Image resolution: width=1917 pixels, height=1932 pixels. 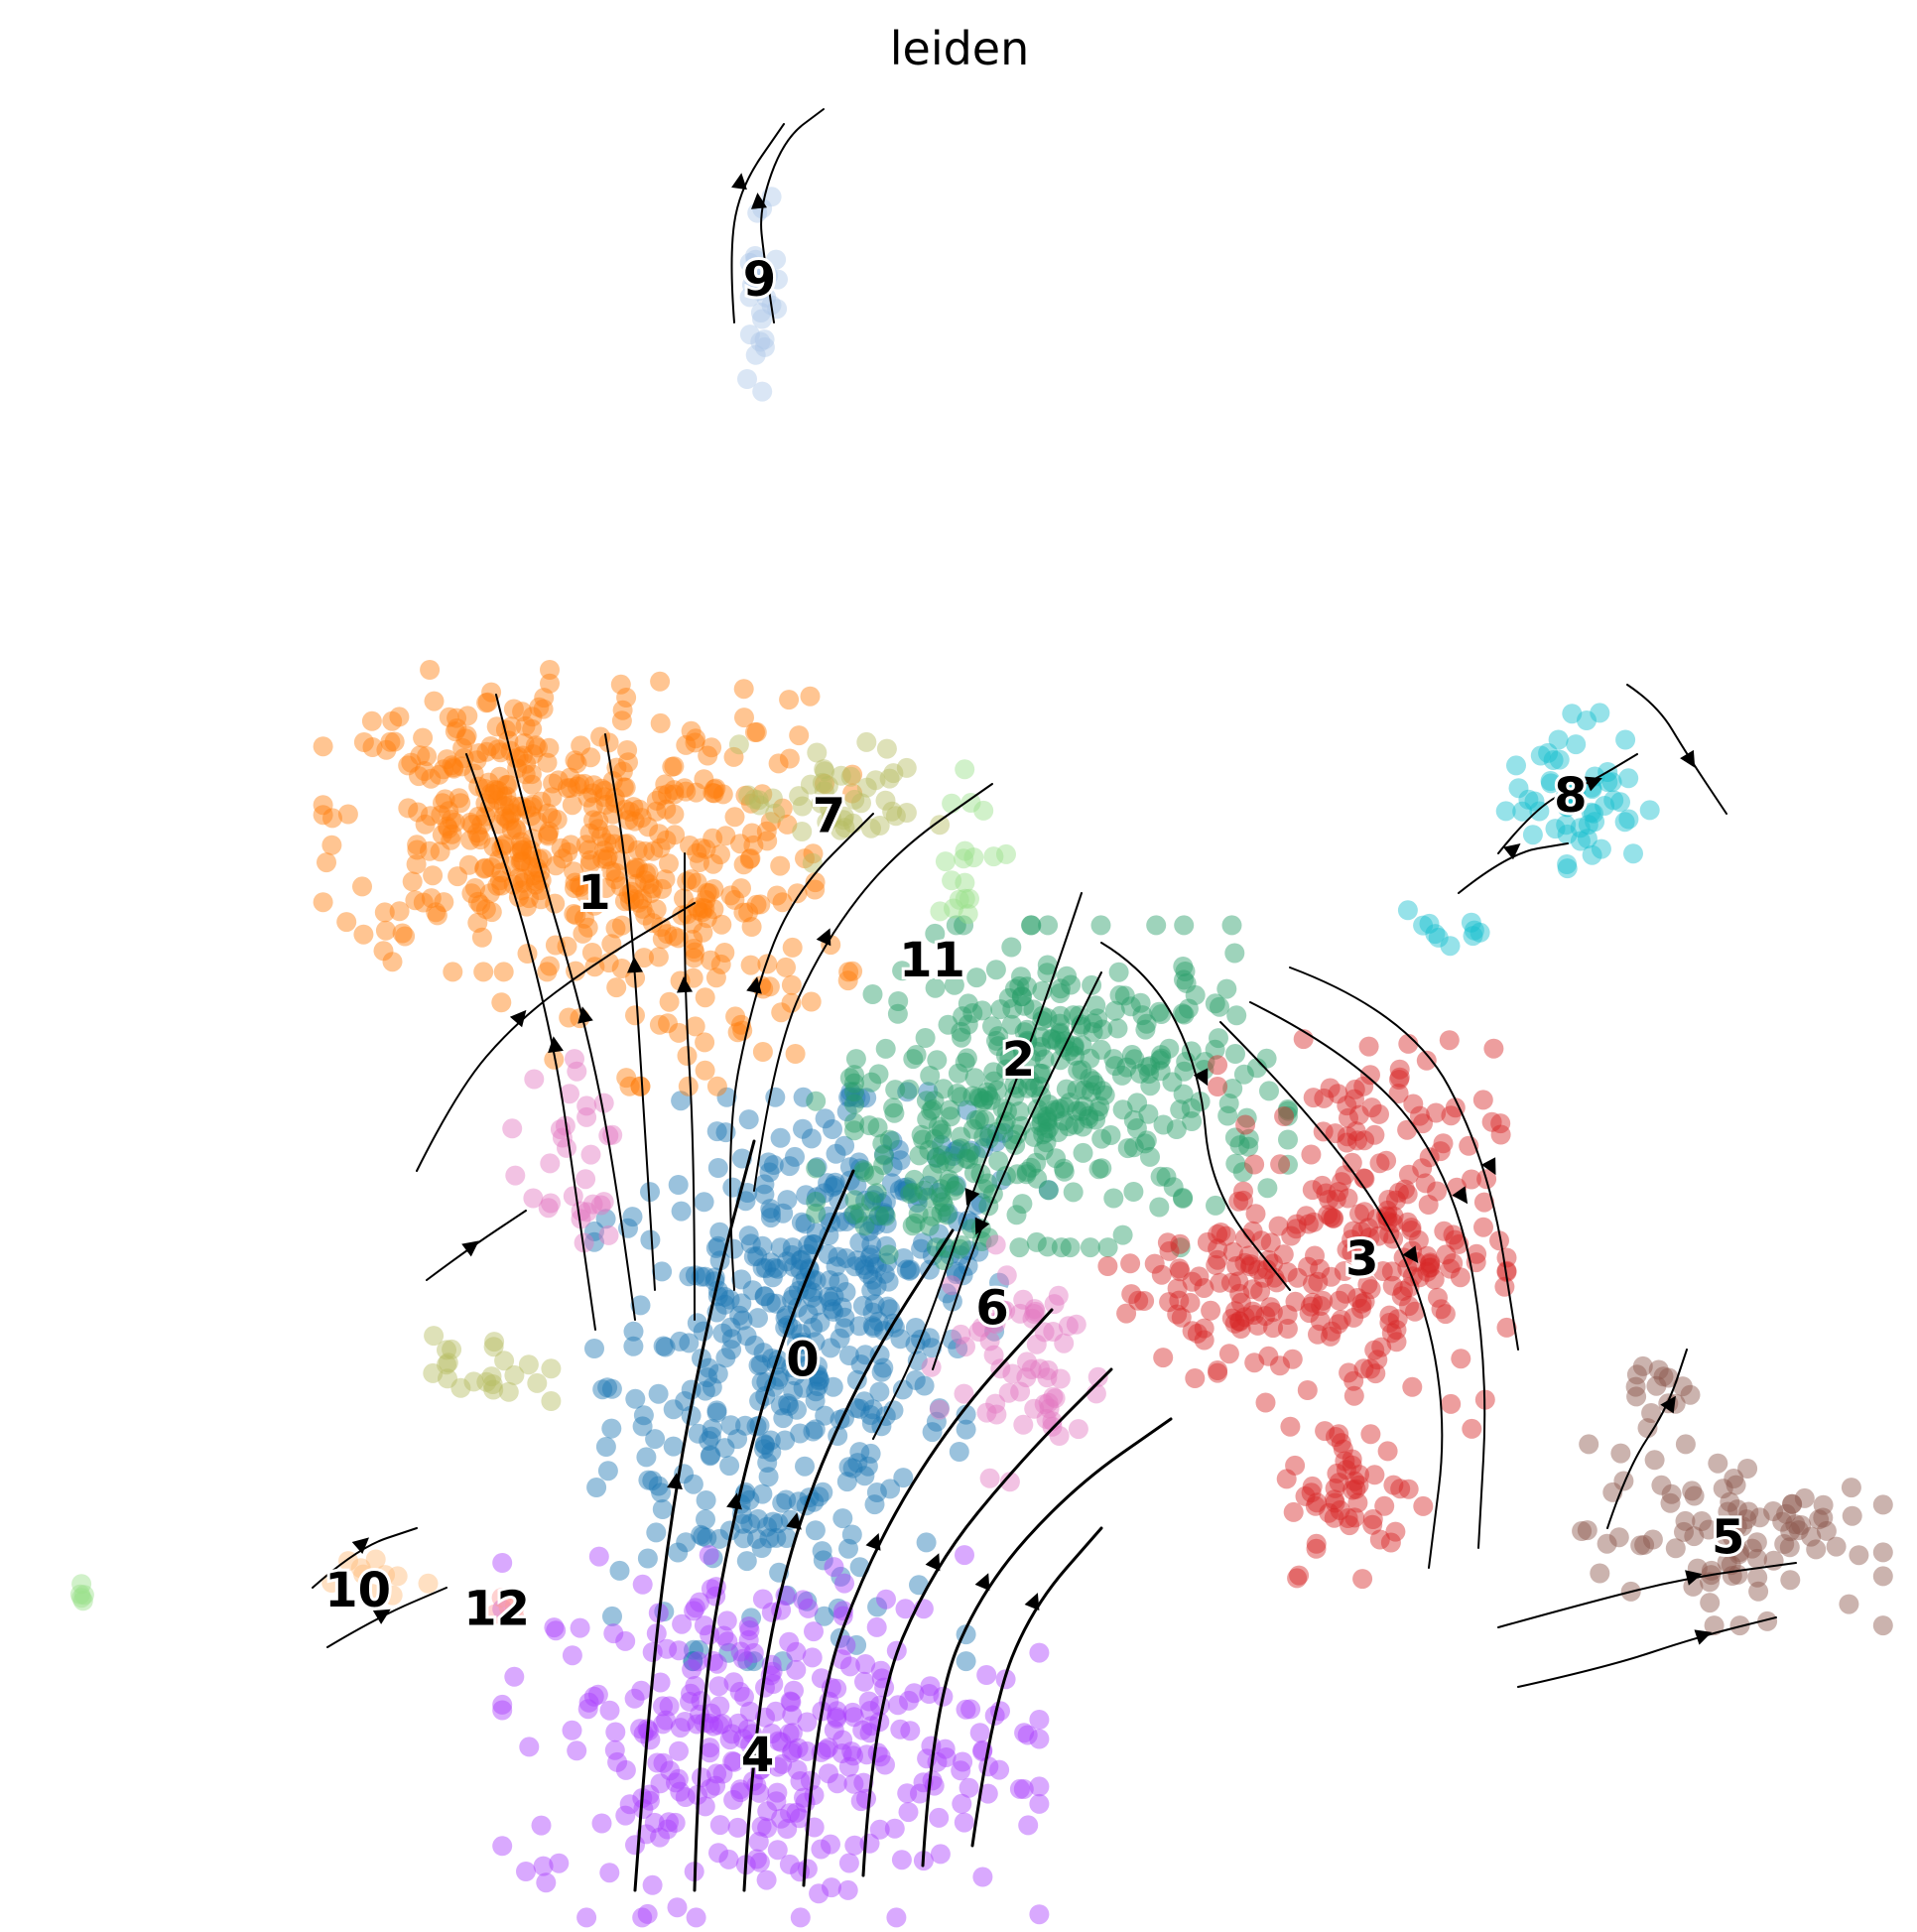 What do you see at coordinates (635, 965) in the screenshot?
I see `streamline-arrowhead` at bounding box center [635, 965].